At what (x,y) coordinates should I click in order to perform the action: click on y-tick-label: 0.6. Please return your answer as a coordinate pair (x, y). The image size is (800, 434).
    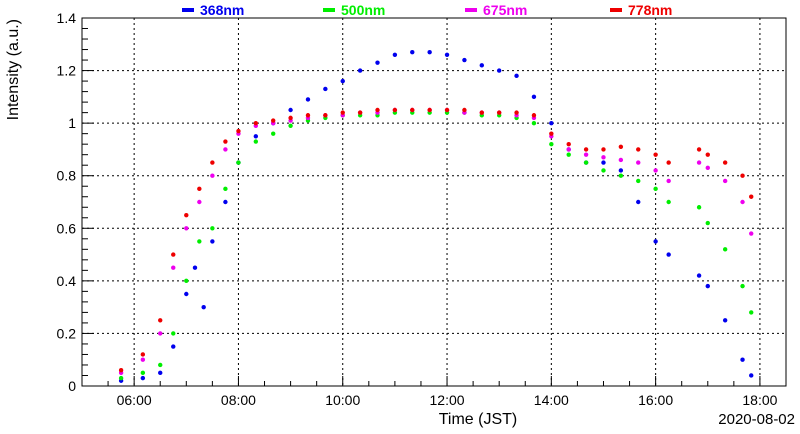
    Looking at the image, I should click on (67, 228).